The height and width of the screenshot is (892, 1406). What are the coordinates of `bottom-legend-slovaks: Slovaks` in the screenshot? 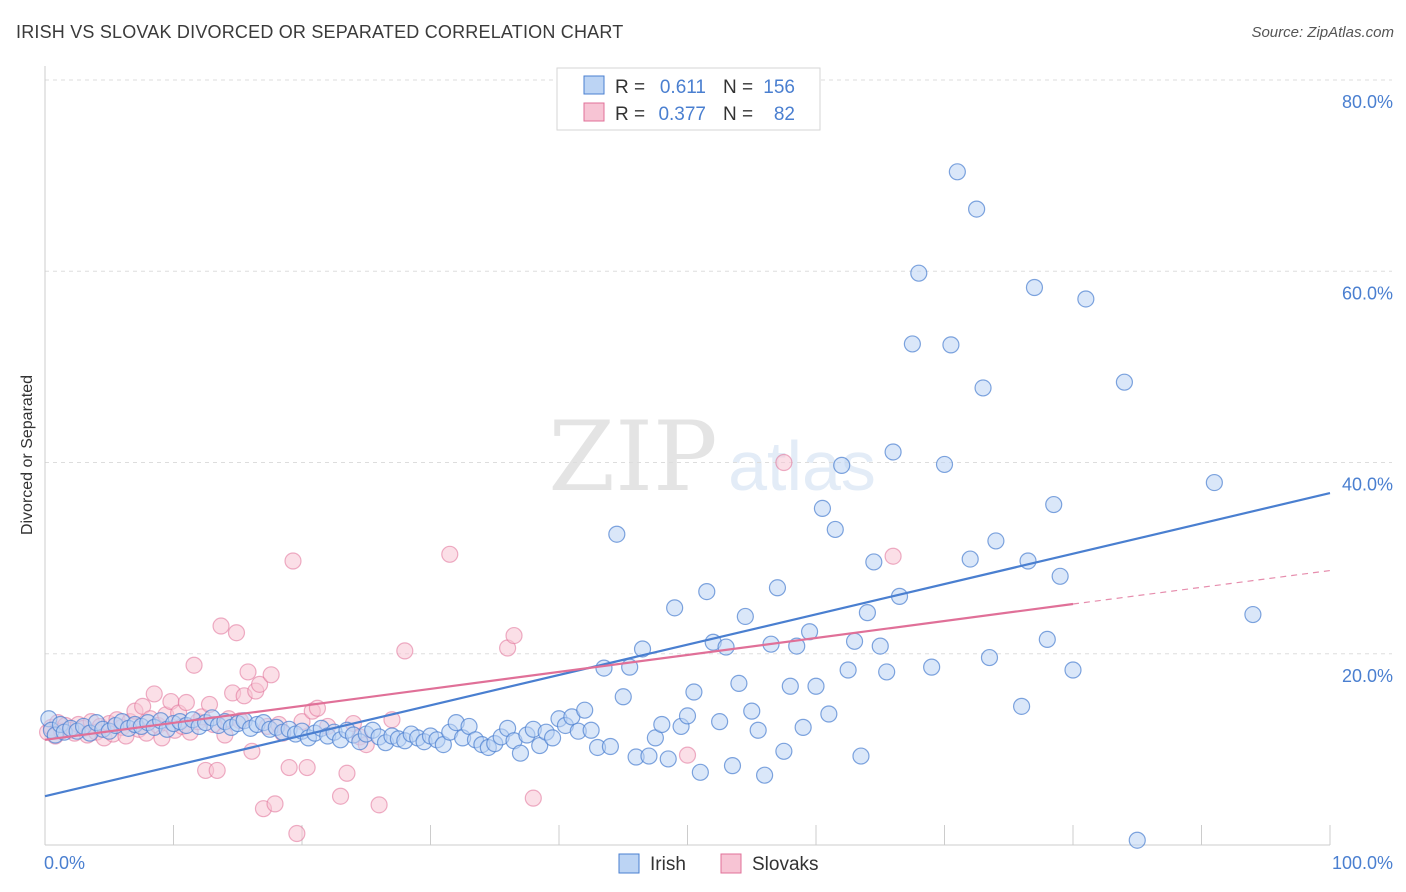 It's located at (785, 864).